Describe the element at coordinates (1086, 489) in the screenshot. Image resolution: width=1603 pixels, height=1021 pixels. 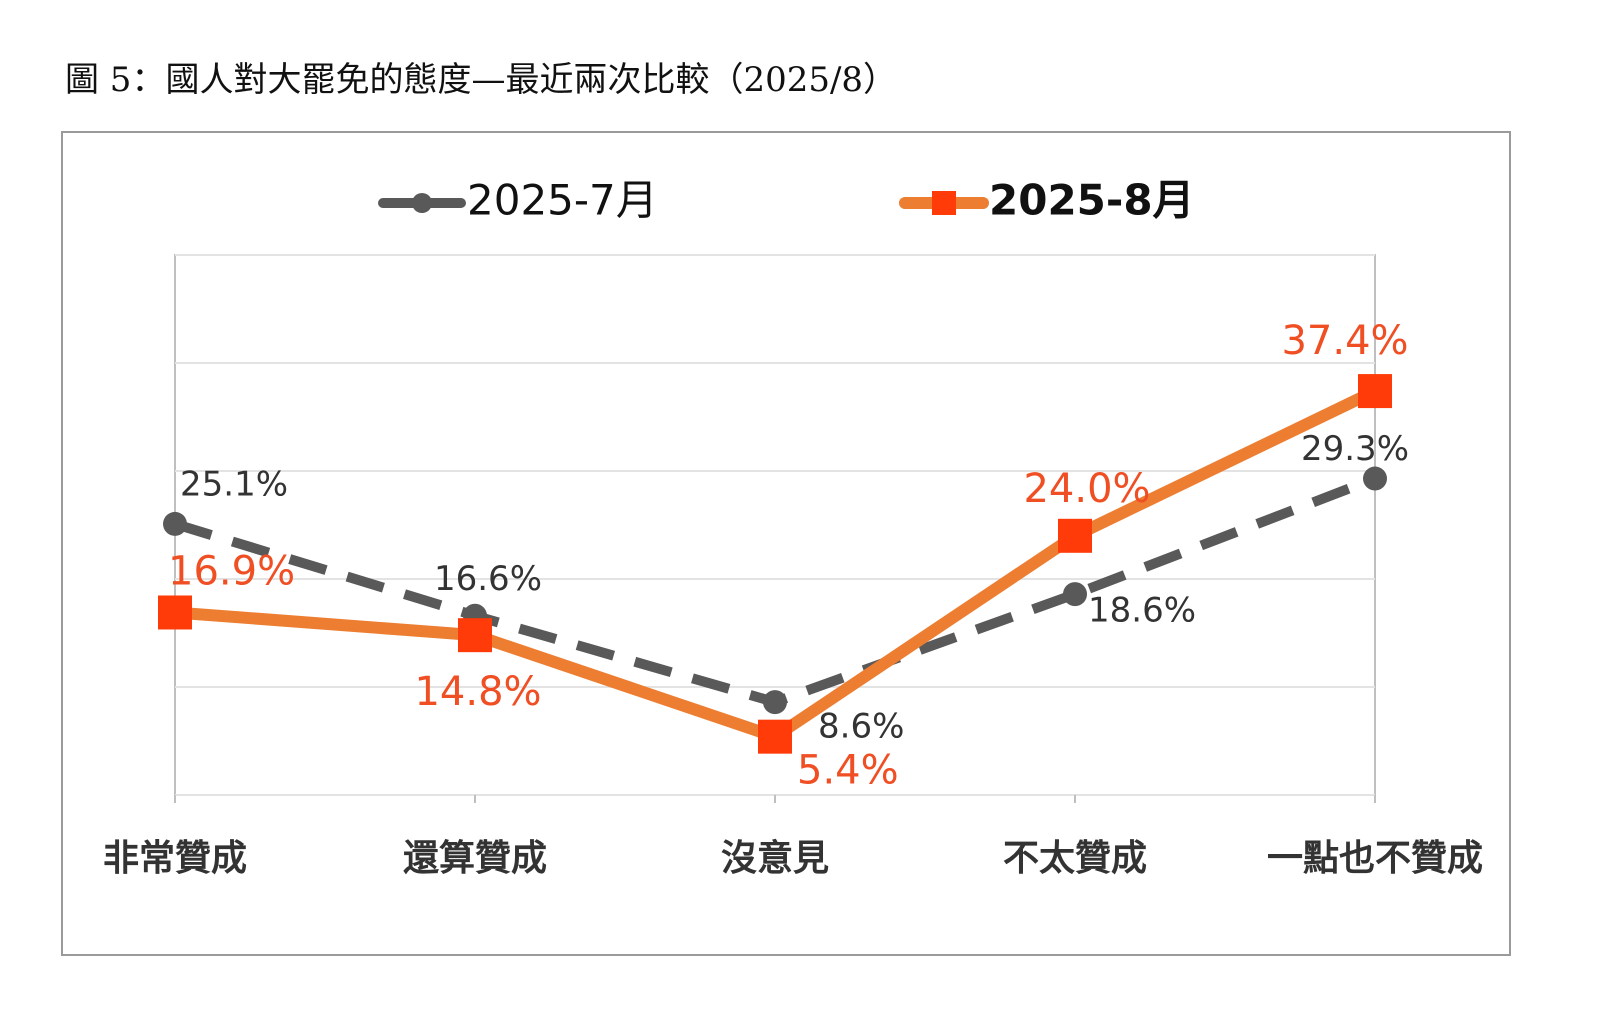
I see `data-label: 24.0%` at that location.